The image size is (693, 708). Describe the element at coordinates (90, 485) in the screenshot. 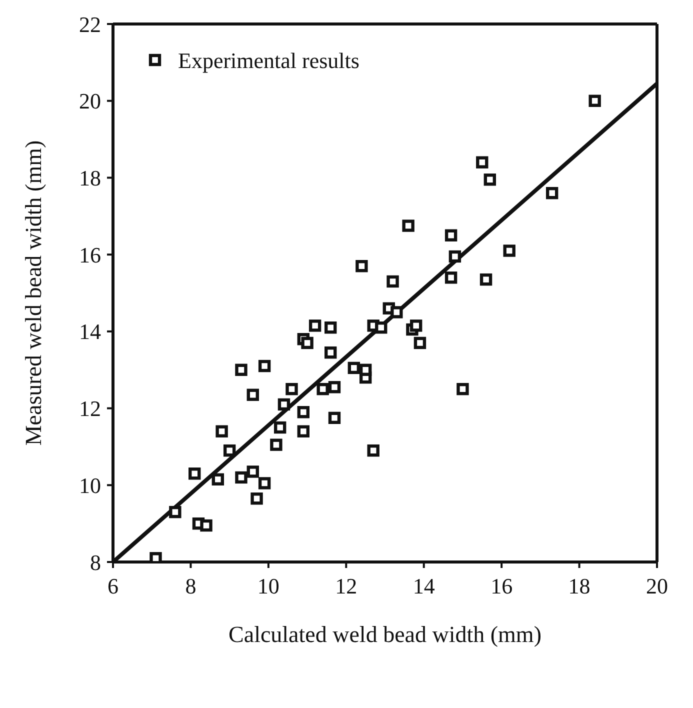

I see `y-tick-label: 10` at that location.